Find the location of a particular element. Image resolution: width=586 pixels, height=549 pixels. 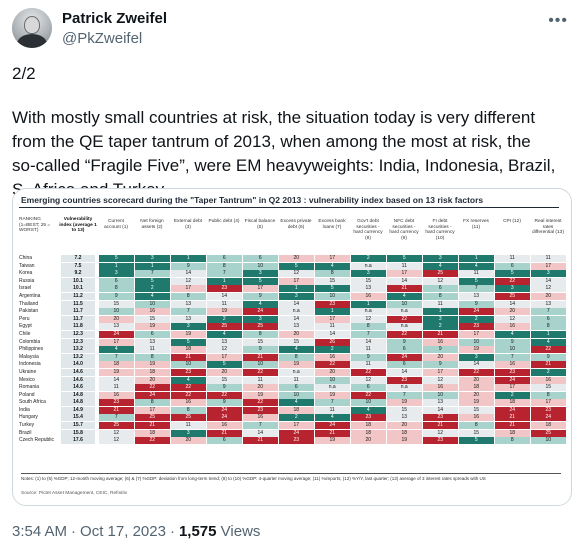

column-header: External debt (3) is located at coordinates (188, 224).